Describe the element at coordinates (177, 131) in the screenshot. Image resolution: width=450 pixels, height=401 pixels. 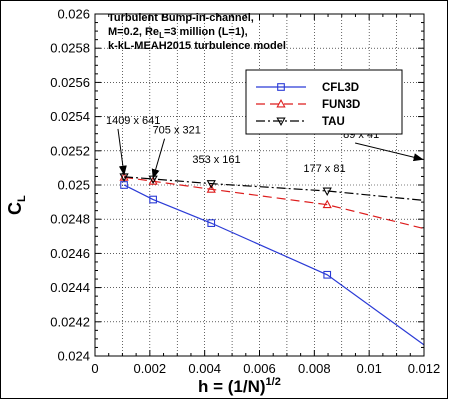
I see `grid-size-label: 705 x 321` at that location.